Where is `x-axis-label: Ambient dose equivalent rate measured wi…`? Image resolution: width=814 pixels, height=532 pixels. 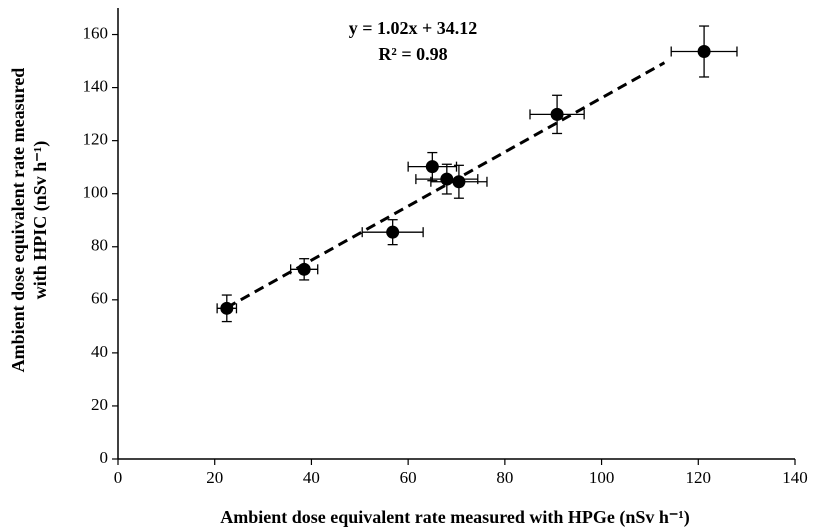
x-axis-label: Ambient dose equivalent rate measured wi… is located at coordinates (455, 517).